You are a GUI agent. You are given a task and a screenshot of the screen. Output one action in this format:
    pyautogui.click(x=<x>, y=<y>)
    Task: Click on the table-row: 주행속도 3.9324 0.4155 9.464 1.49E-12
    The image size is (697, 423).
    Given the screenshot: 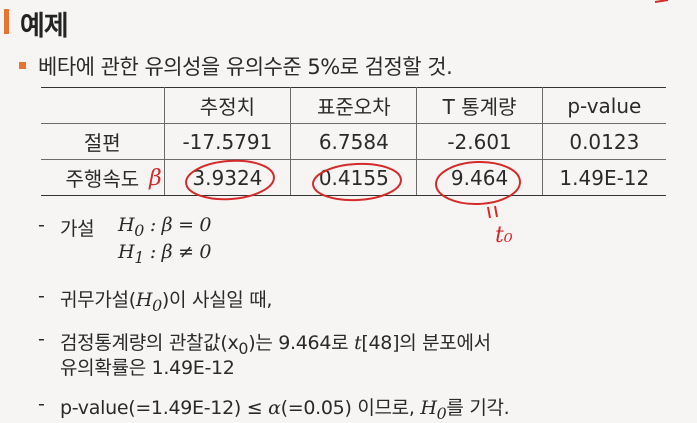 What is the action you would take?
    pyautogui.click(x=353, y=177)
    